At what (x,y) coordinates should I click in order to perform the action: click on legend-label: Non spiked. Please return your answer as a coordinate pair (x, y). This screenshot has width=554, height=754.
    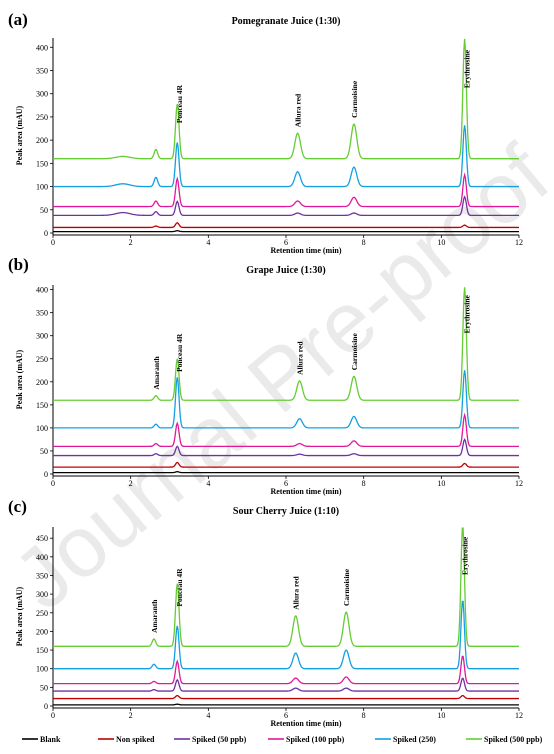
    Looking at the image, I should click on (135, 739).